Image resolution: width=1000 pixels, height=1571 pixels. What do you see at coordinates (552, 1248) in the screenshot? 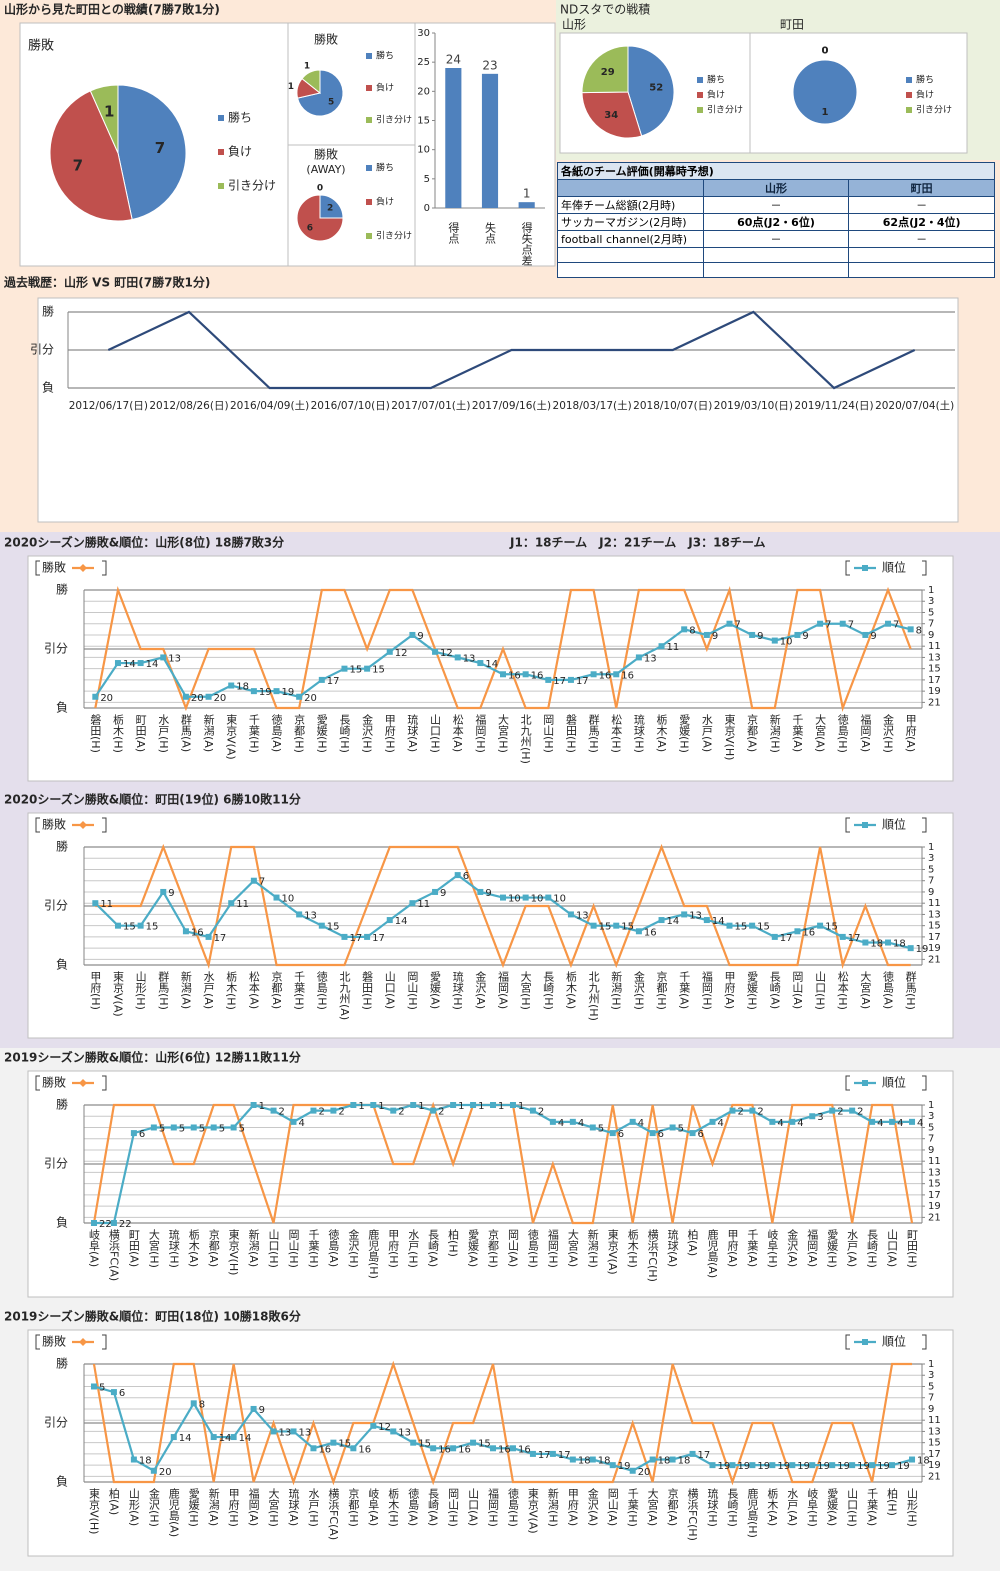
I see `x-tick-label: 福岡(H)` at bounding box center [552, 1248].